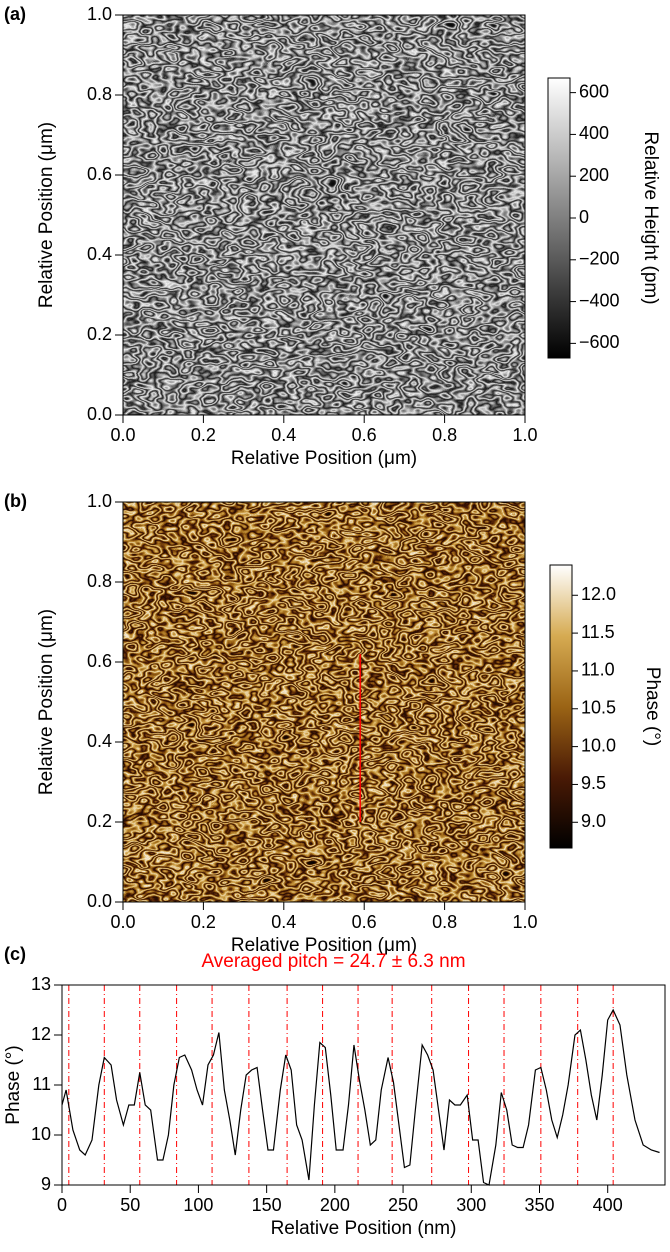 This screenshot has height=1252, width=670. What do you see at coordinates (198, 1205) in the screenshot?
I see `x-tick-label: 100` at bounding box center [198, 1205].